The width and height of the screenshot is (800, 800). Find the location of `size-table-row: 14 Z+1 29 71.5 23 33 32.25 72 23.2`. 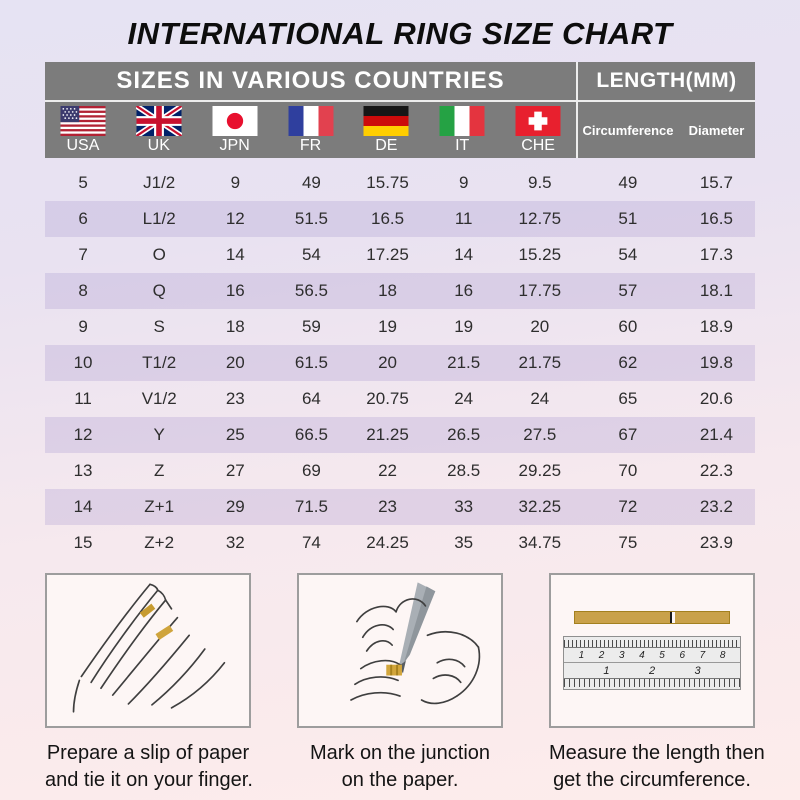

size-table-row: 14 Z+1 29 71.5 23 33 32.25 72 23.2 is located at coordinates (400, 507).